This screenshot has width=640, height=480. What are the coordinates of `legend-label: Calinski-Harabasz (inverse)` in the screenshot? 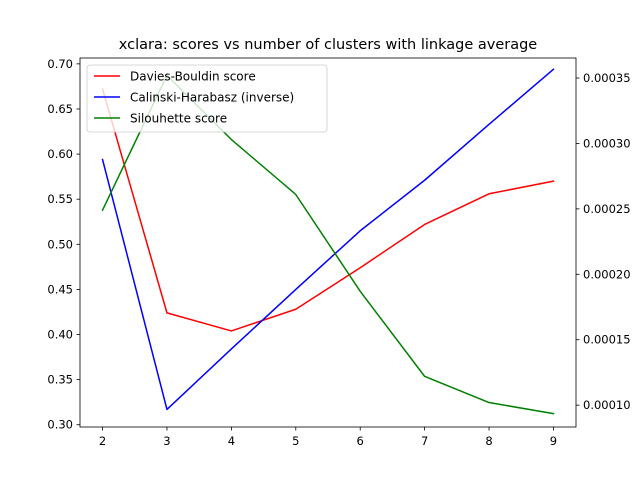 It's located at (212, 98).